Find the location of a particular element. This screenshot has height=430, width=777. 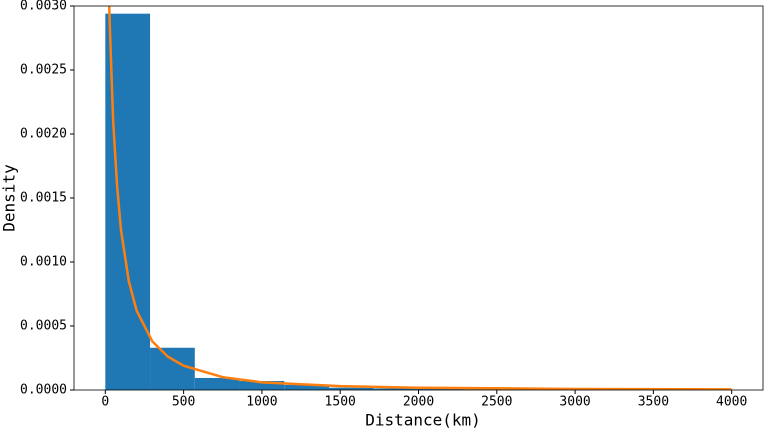

y-tick-label: 0.0030 is located at coordinates (43, 7).